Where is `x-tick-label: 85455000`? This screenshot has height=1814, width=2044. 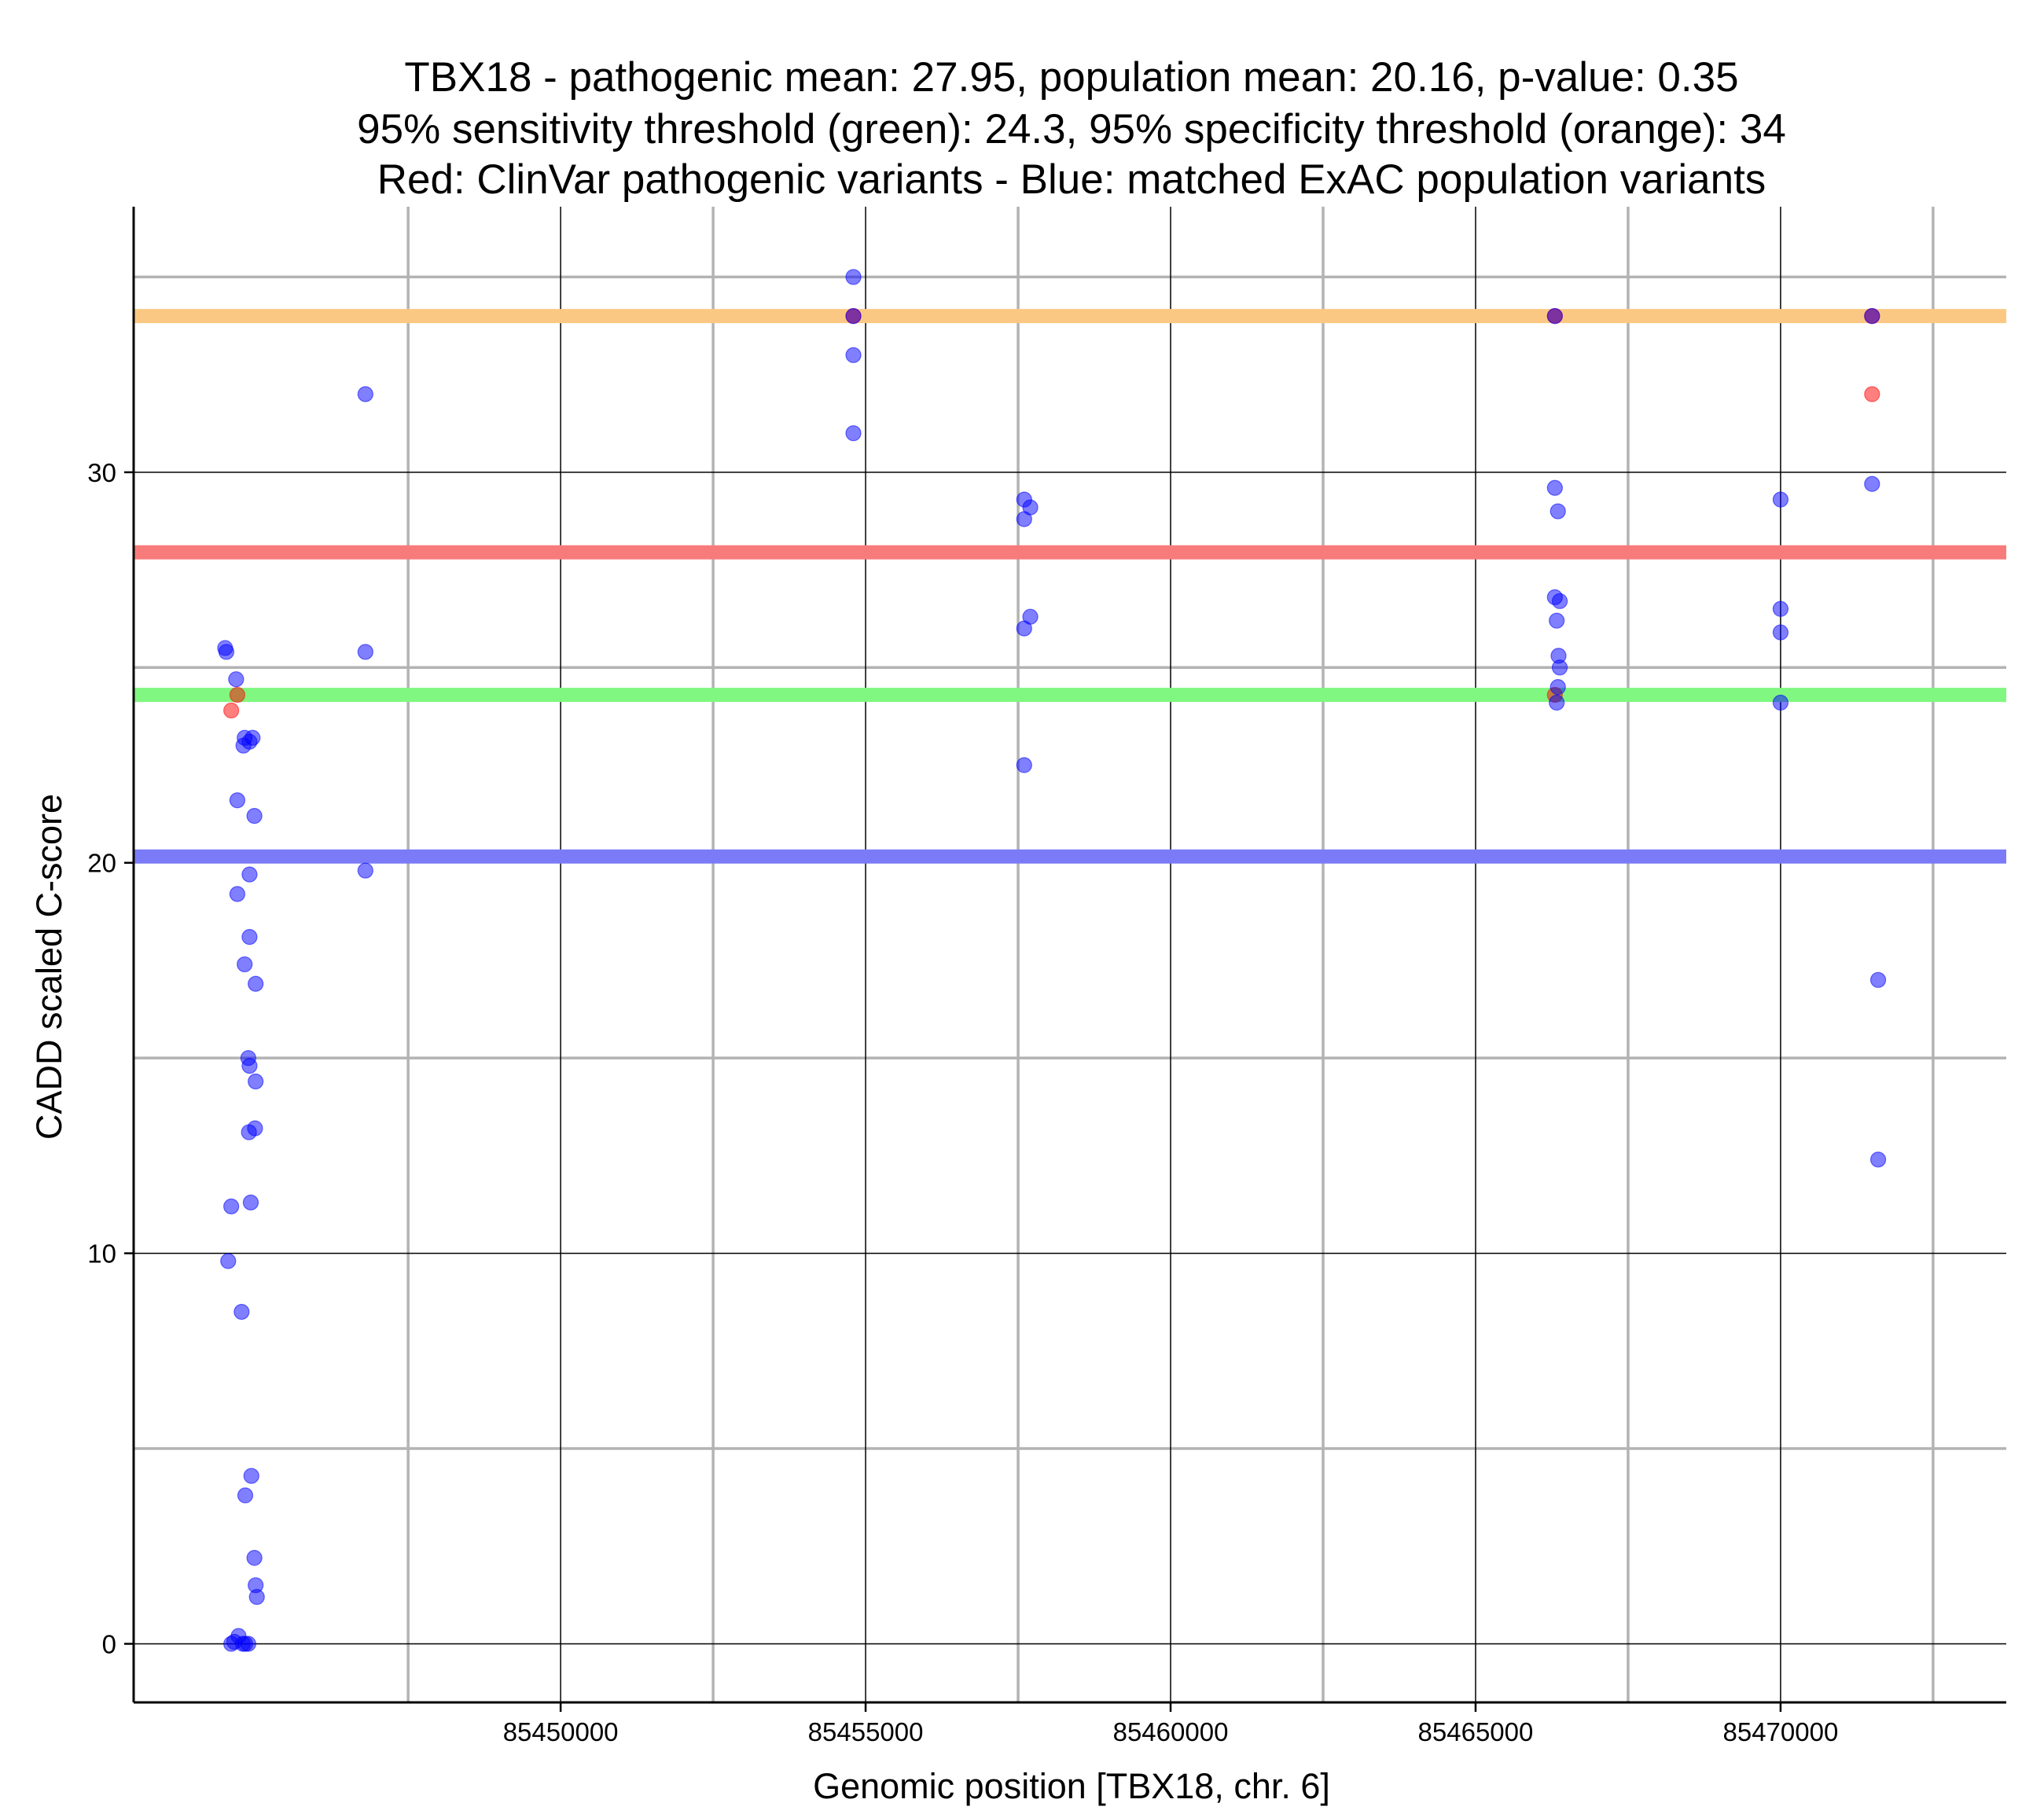 x-tick-label: 85455000 is located at coordinates (866, 1732).